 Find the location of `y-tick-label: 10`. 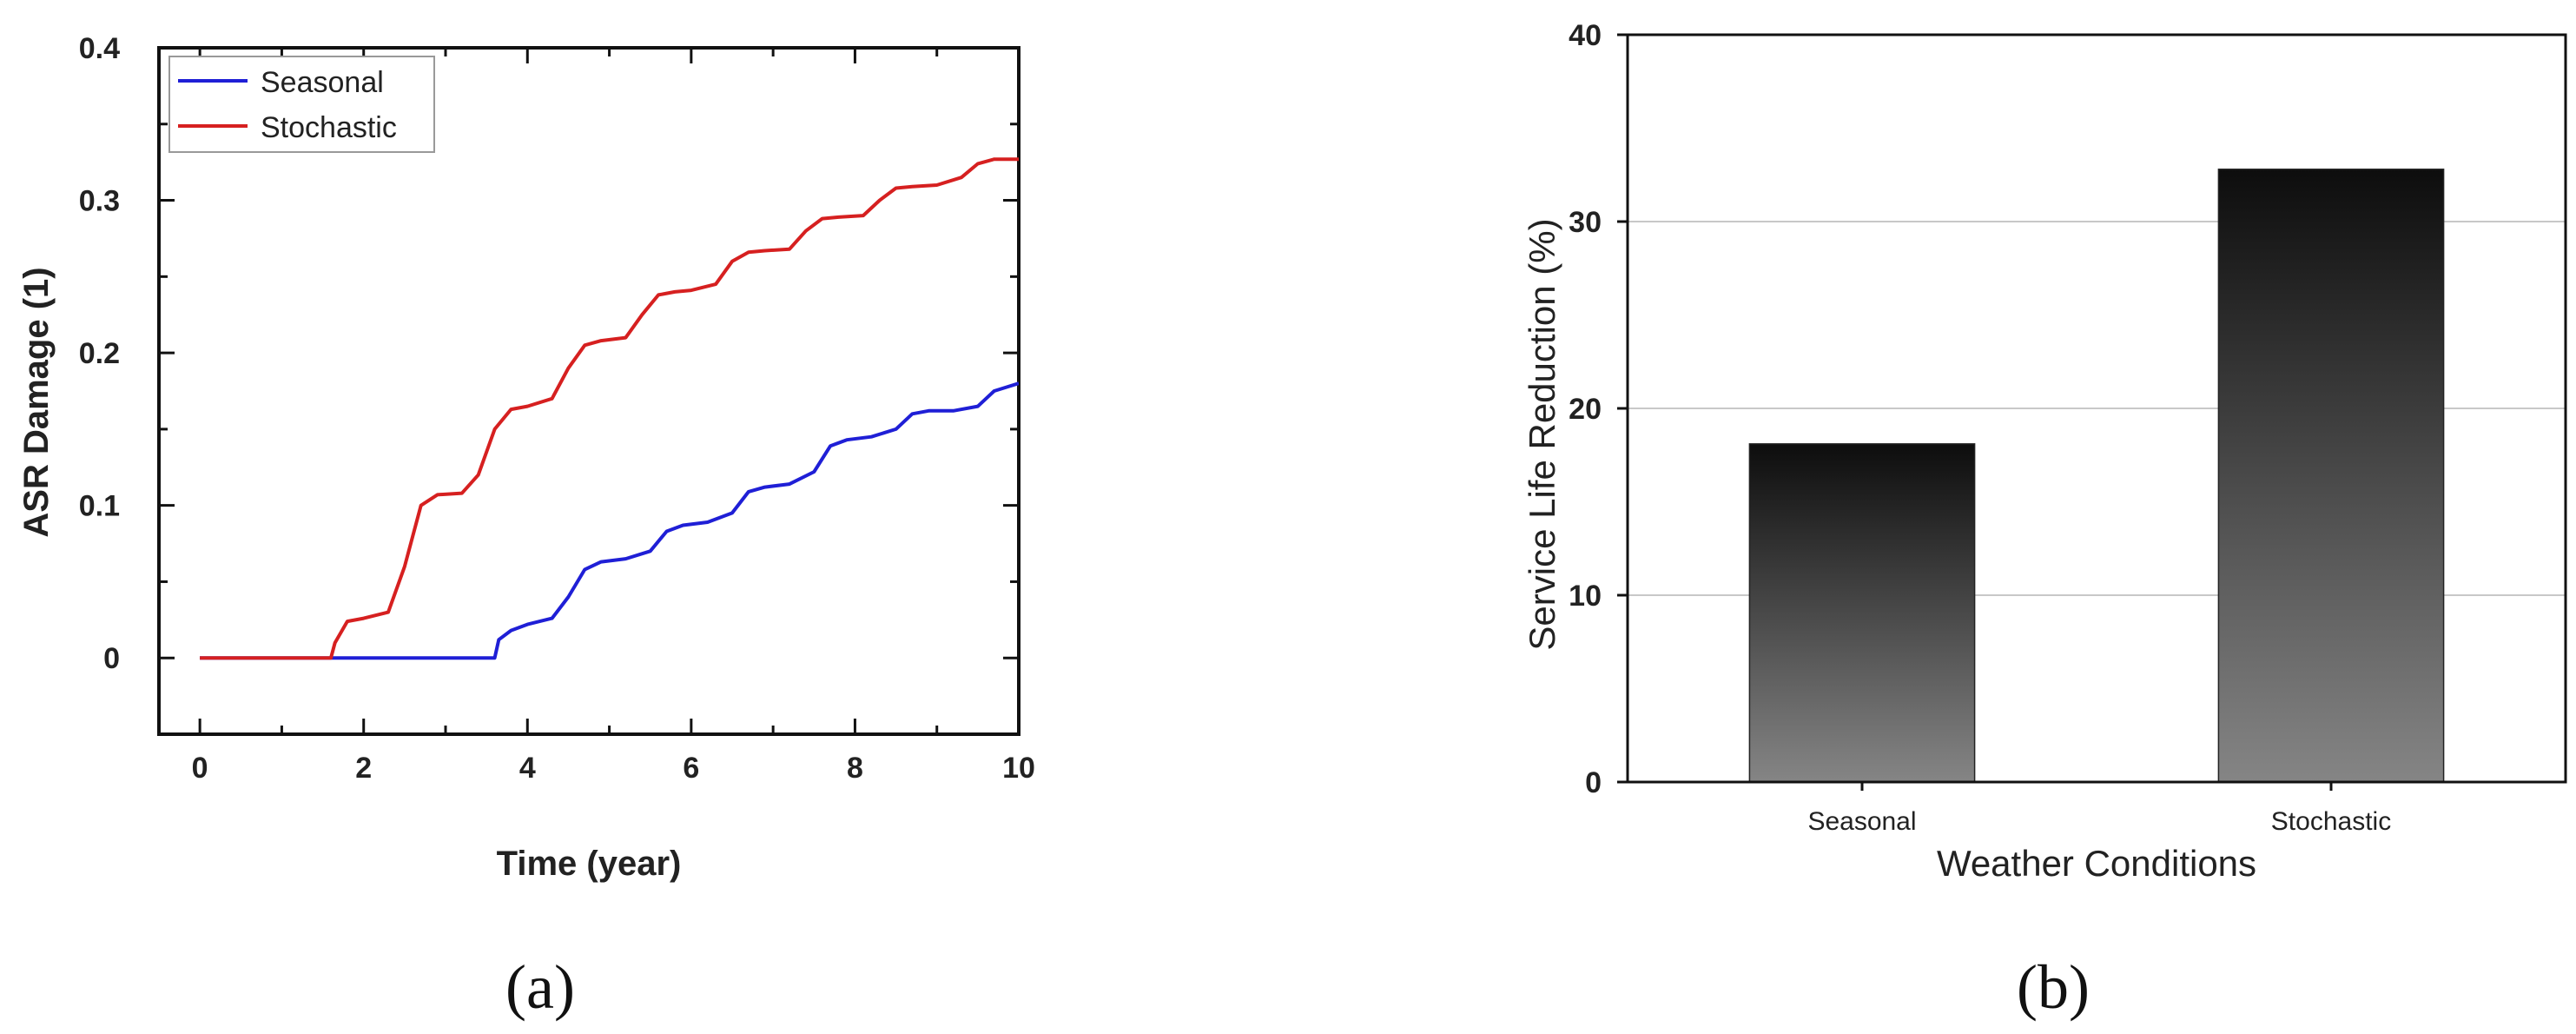

y-tick-label: 10 is located at coordinates (1585, 596).